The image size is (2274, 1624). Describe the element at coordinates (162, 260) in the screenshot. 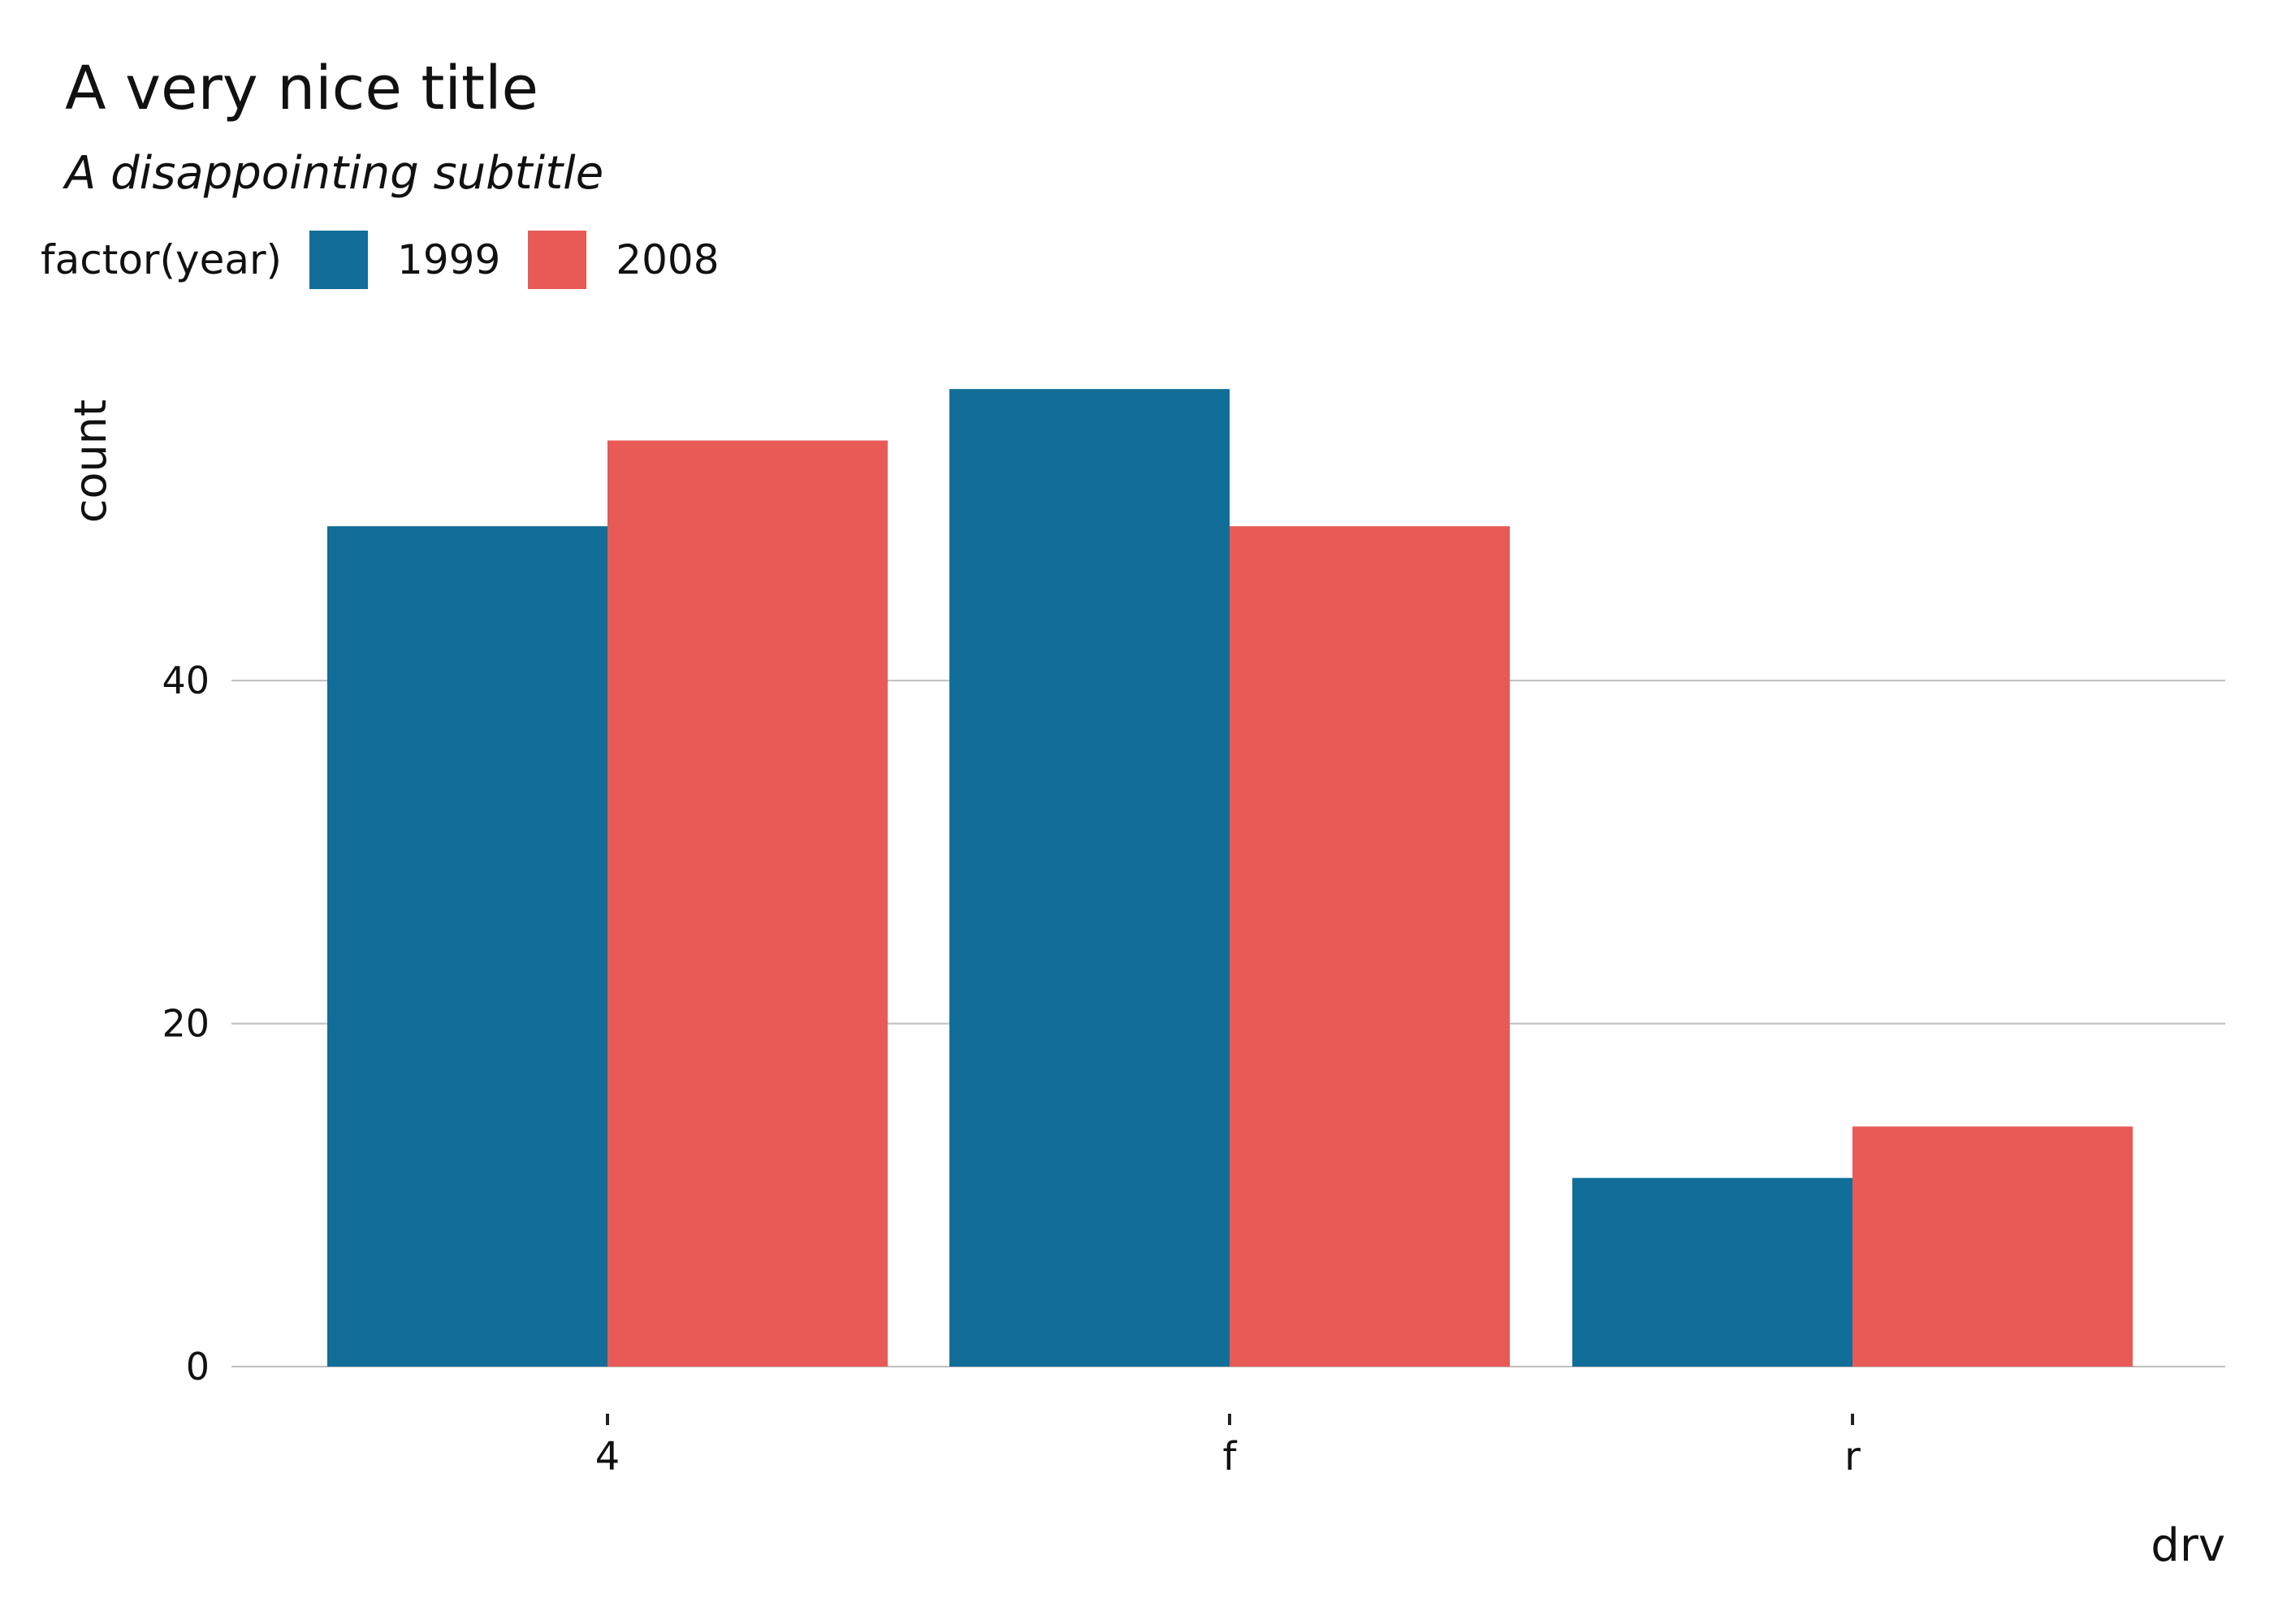

I see `legend-title: factor(year)` at that location.